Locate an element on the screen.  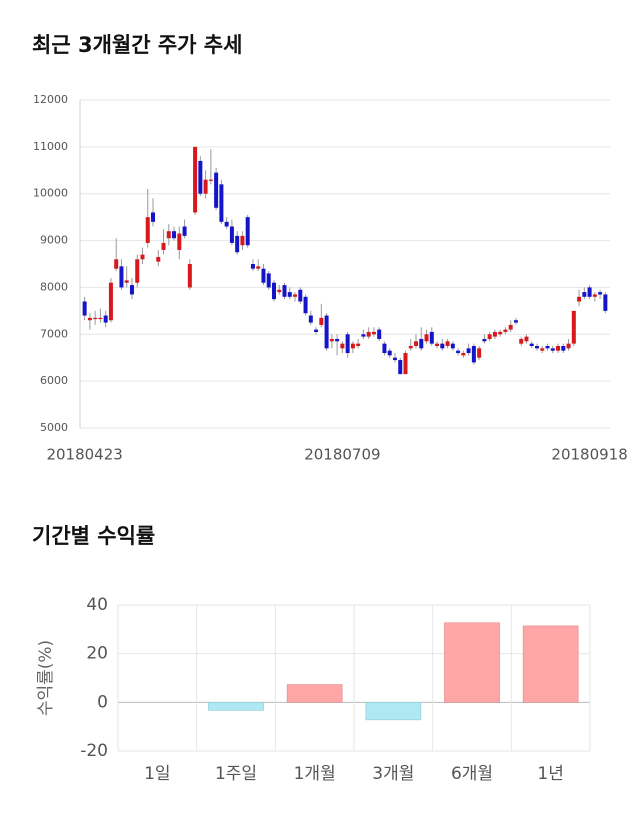
x-tick-label: 1일 is located at coordinates (157, 774).